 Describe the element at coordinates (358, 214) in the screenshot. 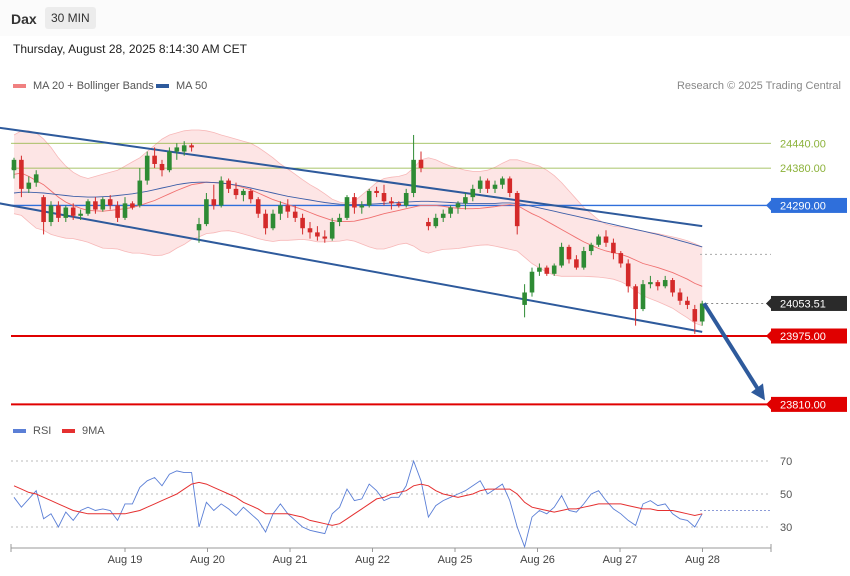

I see `ma50-line` at that location.